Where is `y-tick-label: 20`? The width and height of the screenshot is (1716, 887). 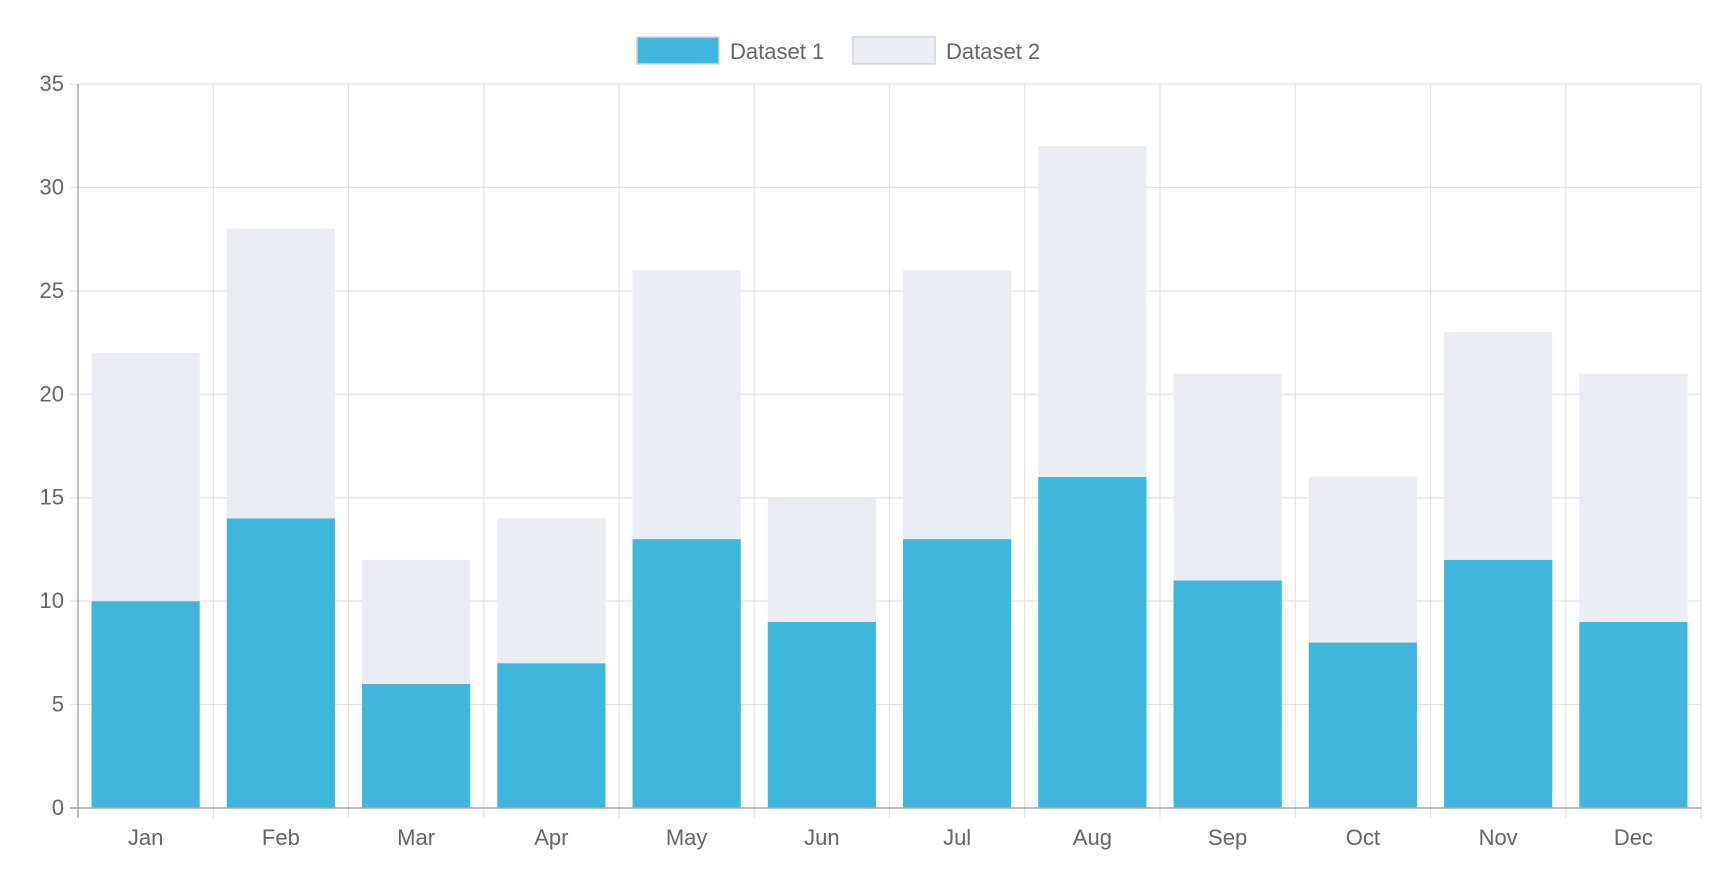 y-tick-label: 20 is located at coordinates (52, 393).